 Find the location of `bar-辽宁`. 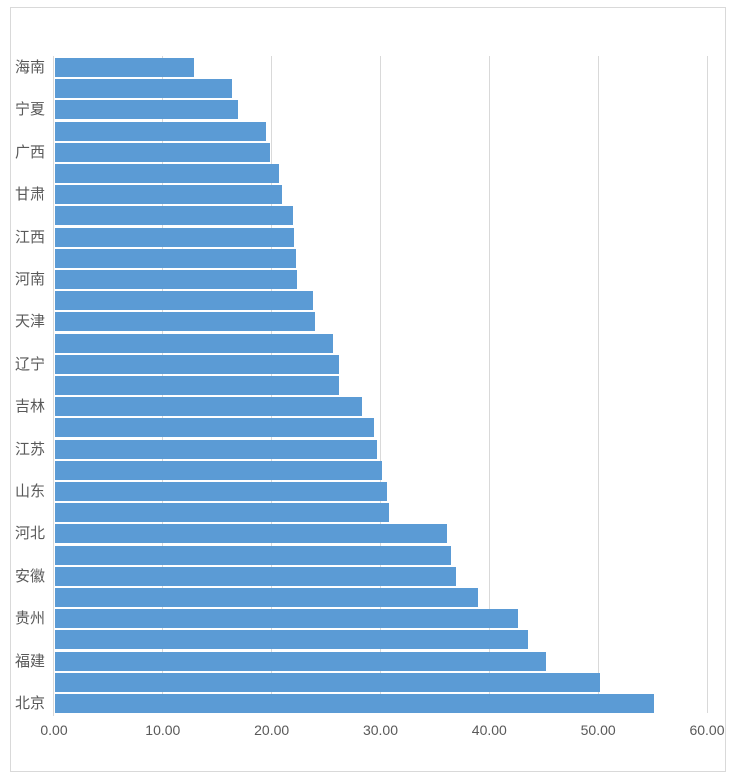

bar-辽宁 is located at coordinates (197, 364).